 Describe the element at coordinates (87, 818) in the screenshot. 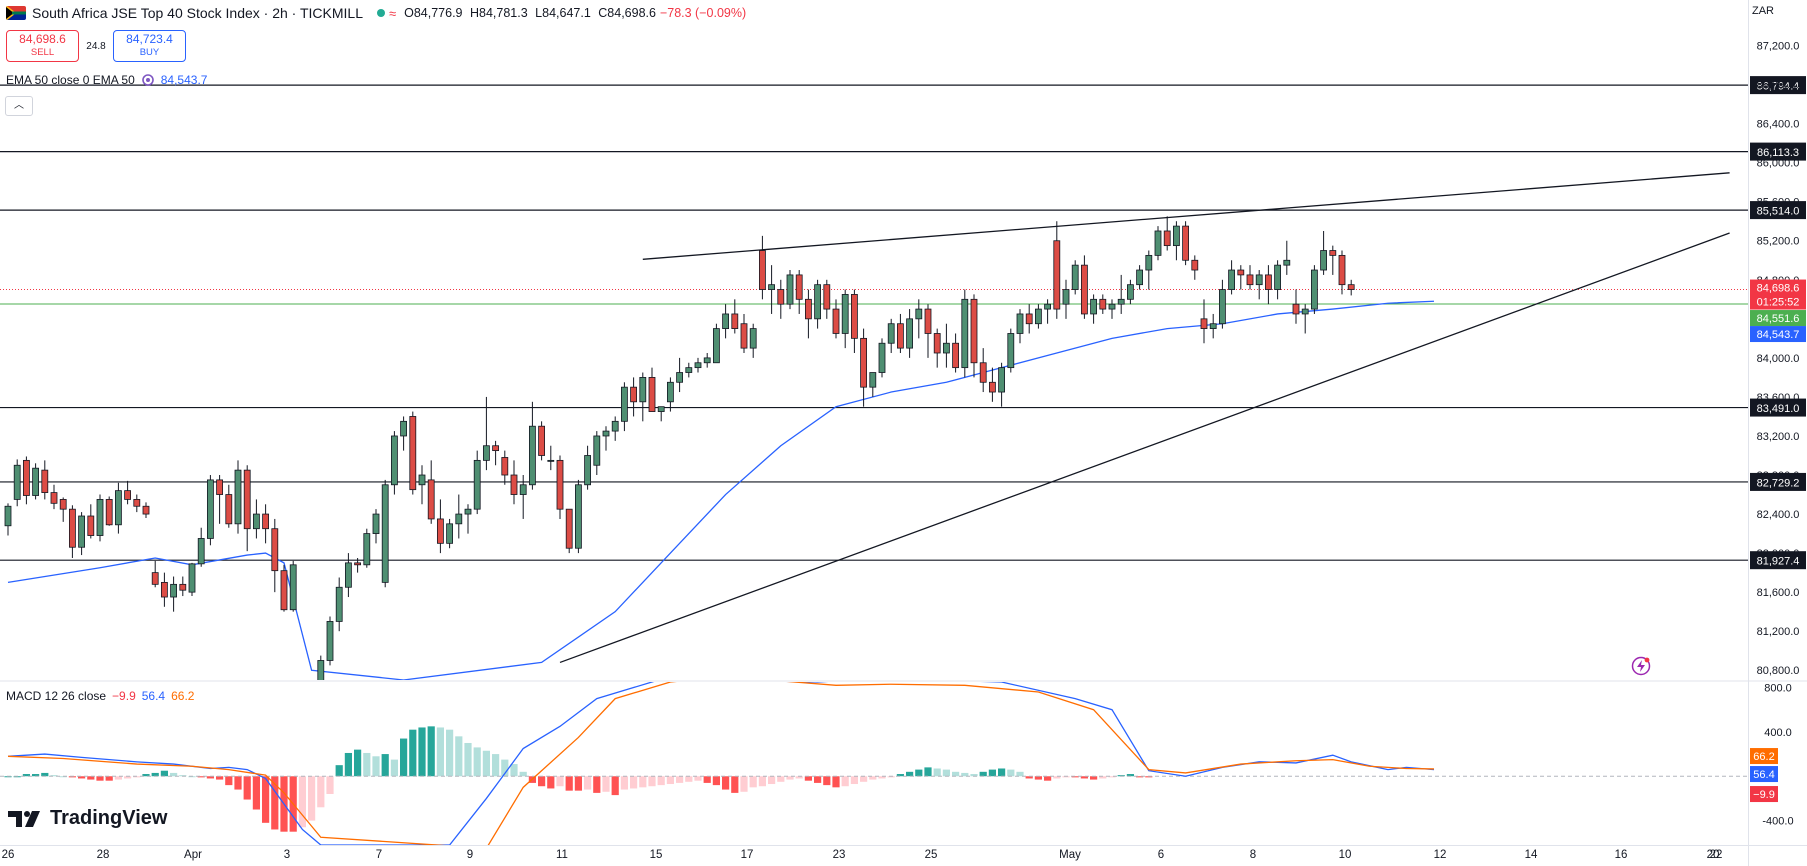

I see `tradingview-logo: TradingView` at that location.